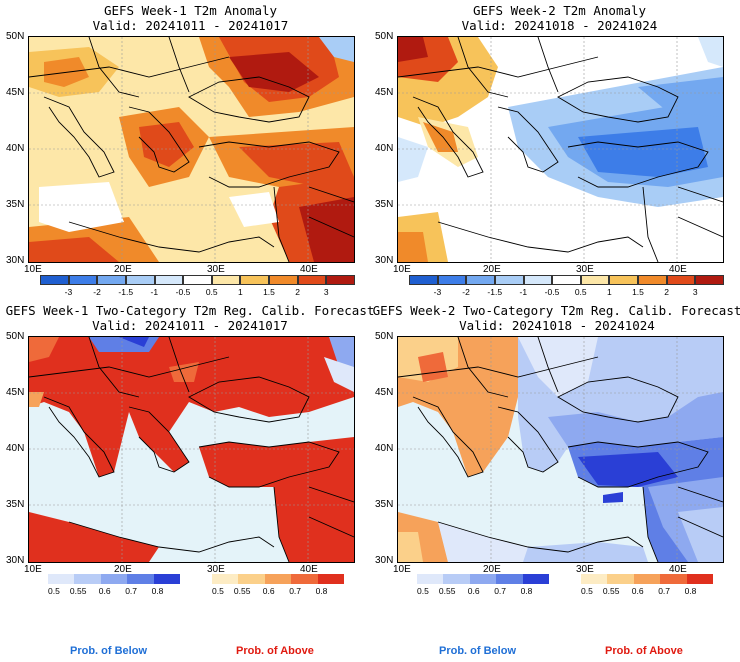  I want to click on p4-lat-35: 35N, so click(384, 504).